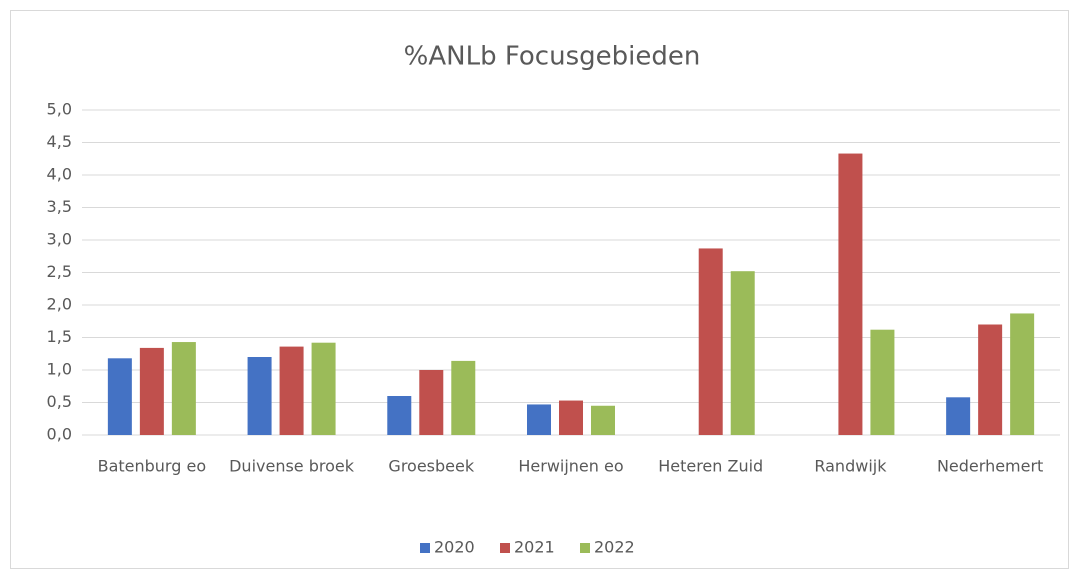 The width and height of the screenshot is (1079, 580). What do you see at coordinates (152, 466) in the screenshot?
I see `x-tick-label: Batenburg eo` at bounding box center [152, 466].